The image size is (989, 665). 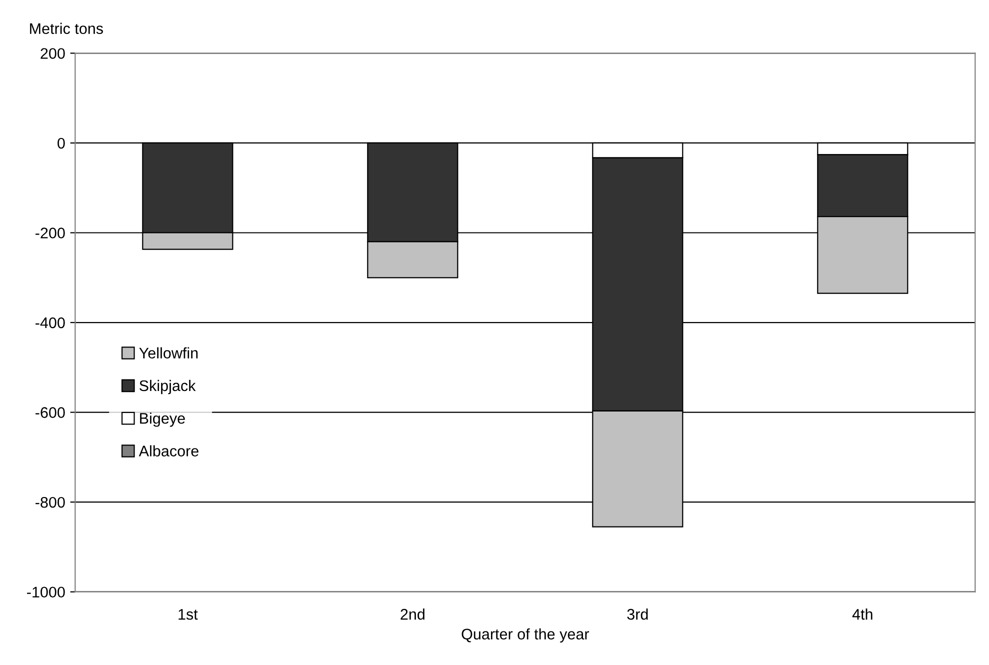 What do you see at coordinates (66, 28) in the screenshot?
I see `y-axis-title: Metric tons` at bounding box center [66, 28].